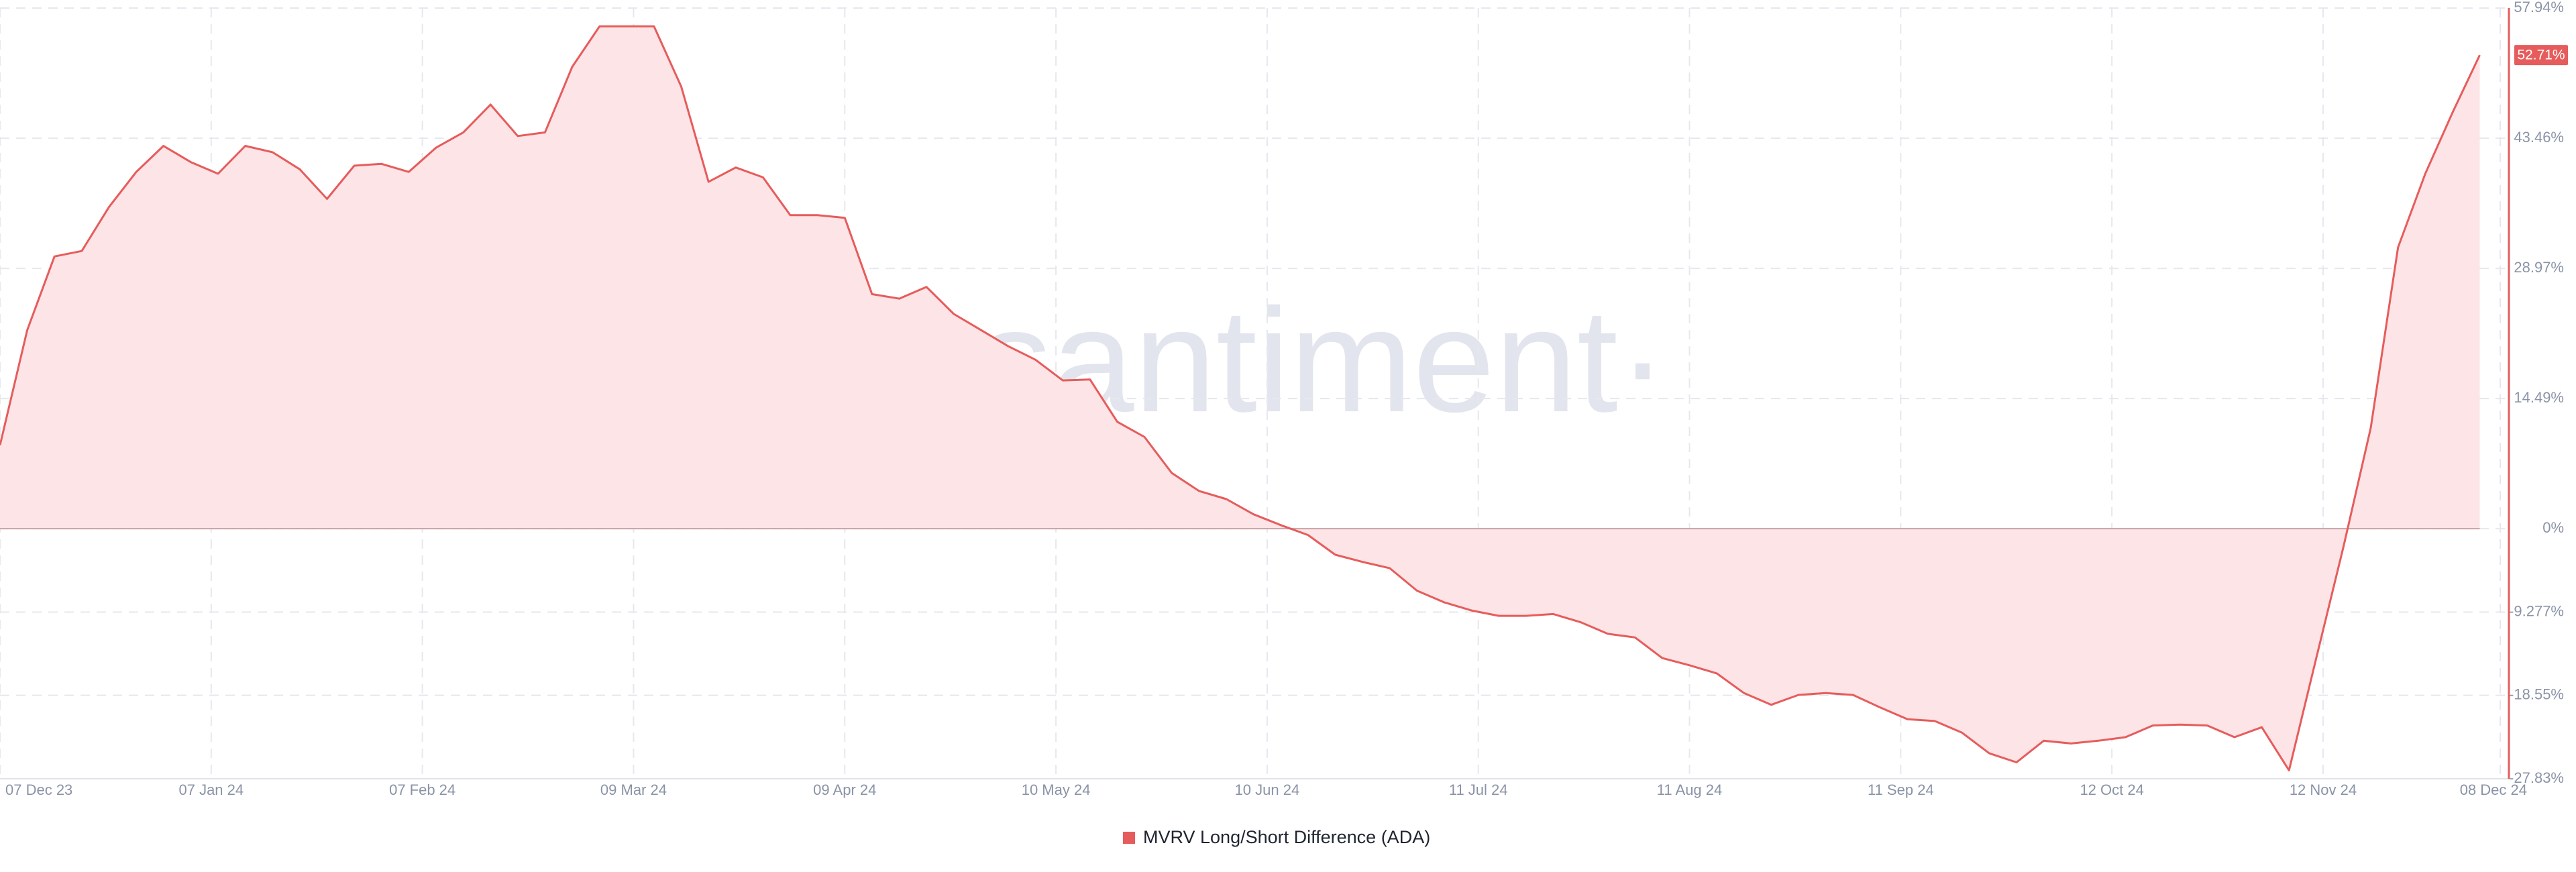  What do you see at coordinates (1286, 837) in the screenshot?
I see `legend-label: MVRV Long/Short Difference (ADA)` at bounding box center [1286, 837].